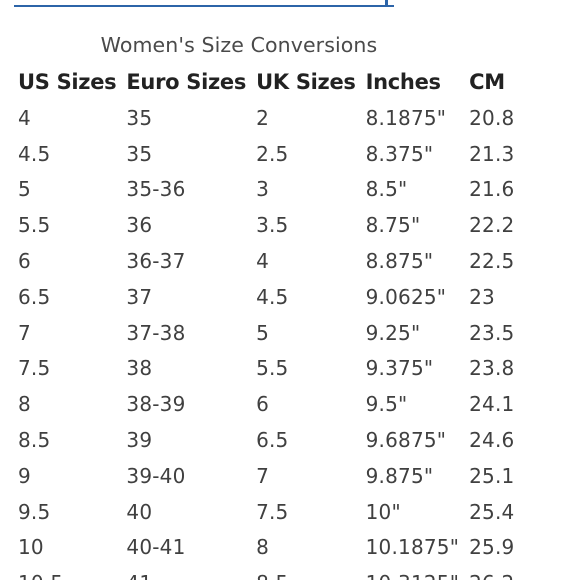 This screenshot has height=580, width=578. What do you see at coordinates (301, 572) in the screenshot?
I see `uk-size-cell: 8.5` at bounding box center [301, 572].